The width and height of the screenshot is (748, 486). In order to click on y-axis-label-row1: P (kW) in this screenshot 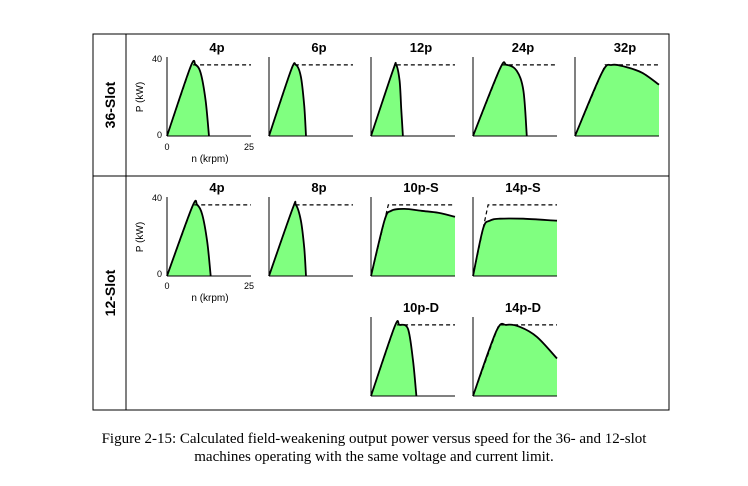, I will do `click(140, 97)`.